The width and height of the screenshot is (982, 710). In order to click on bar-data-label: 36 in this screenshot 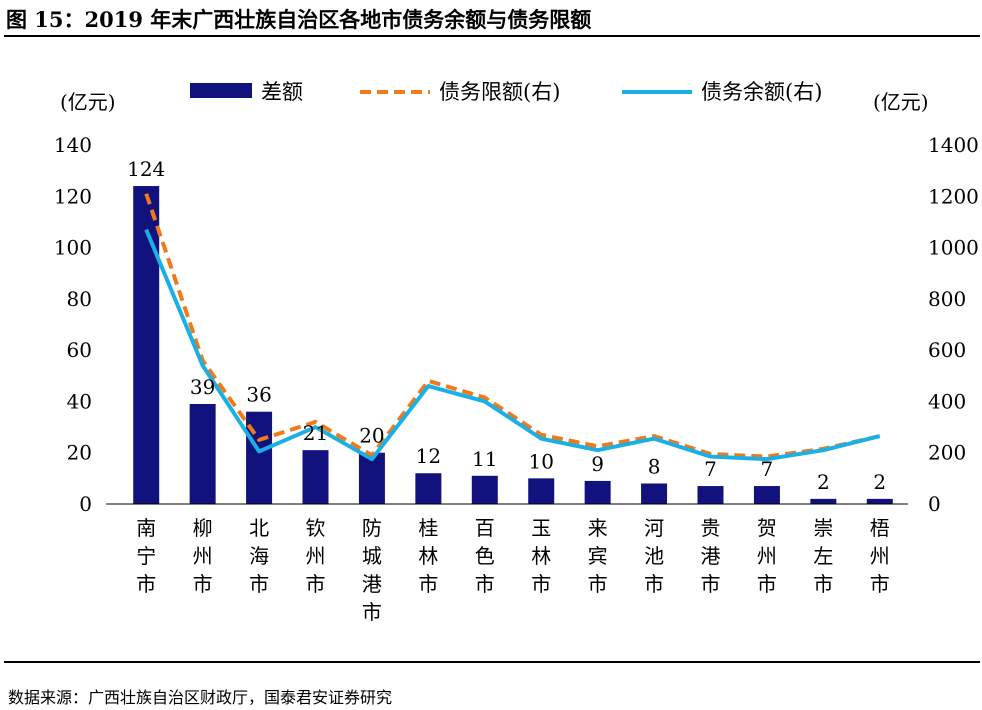, I will do `click(258, 395)`.